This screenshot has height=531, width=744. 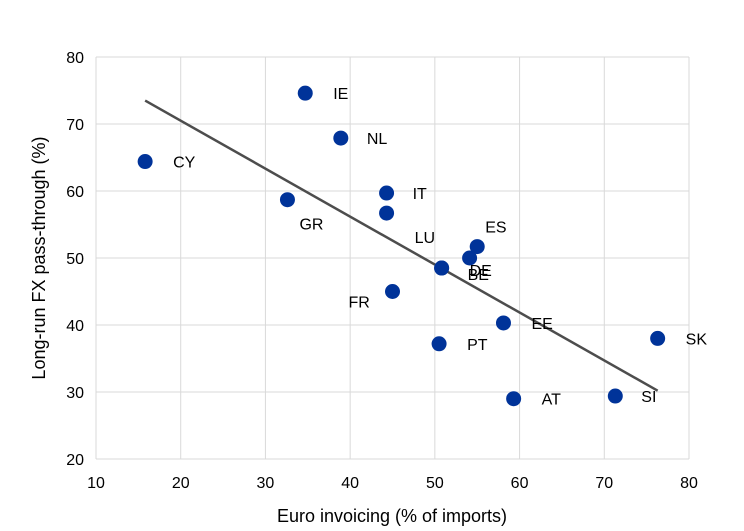 I want to click on x-tick-label: 50, so click(x=435, y=483).